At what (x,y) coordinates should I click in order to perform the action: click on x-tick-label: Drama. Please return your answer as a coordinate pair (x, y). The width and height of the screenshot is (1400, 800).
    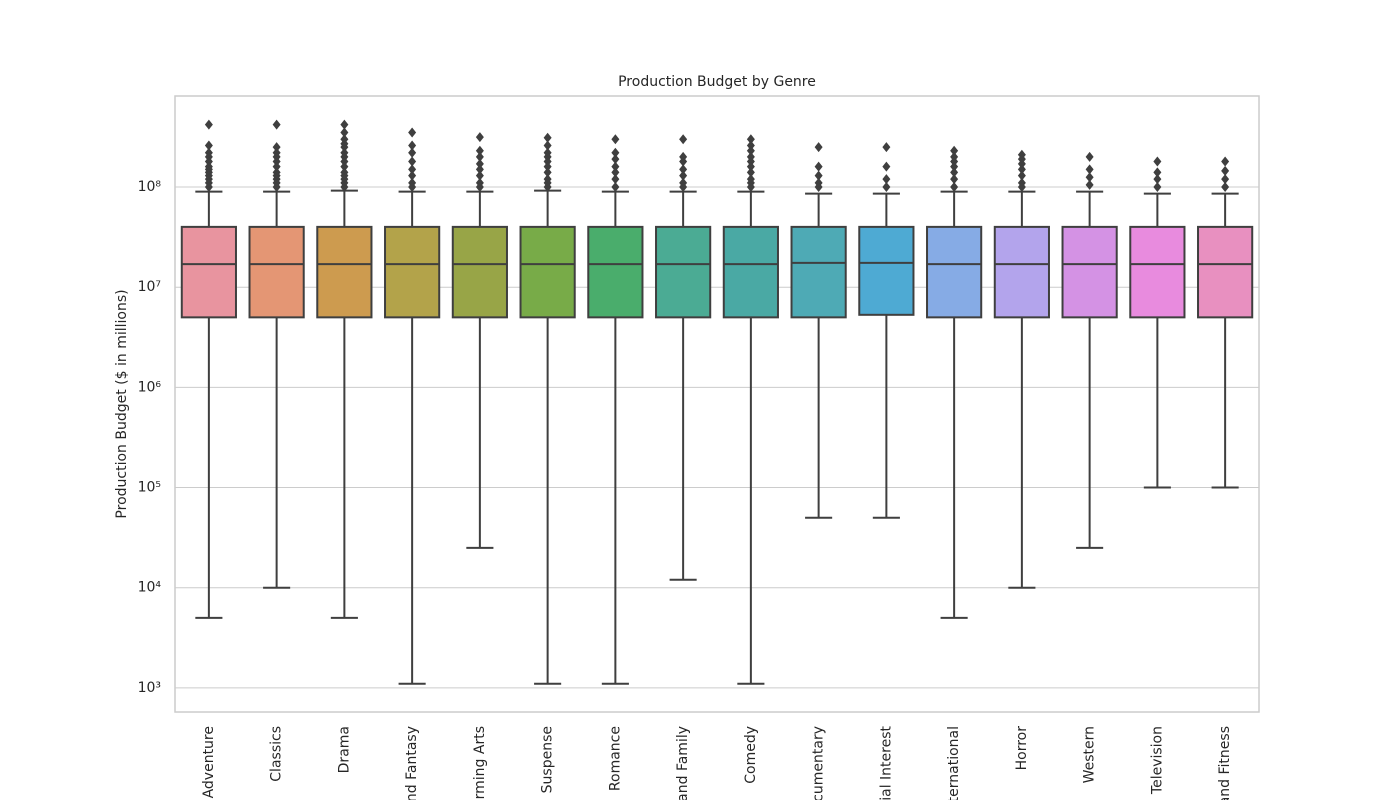
    Looking at the image, I should click on (344, 749).